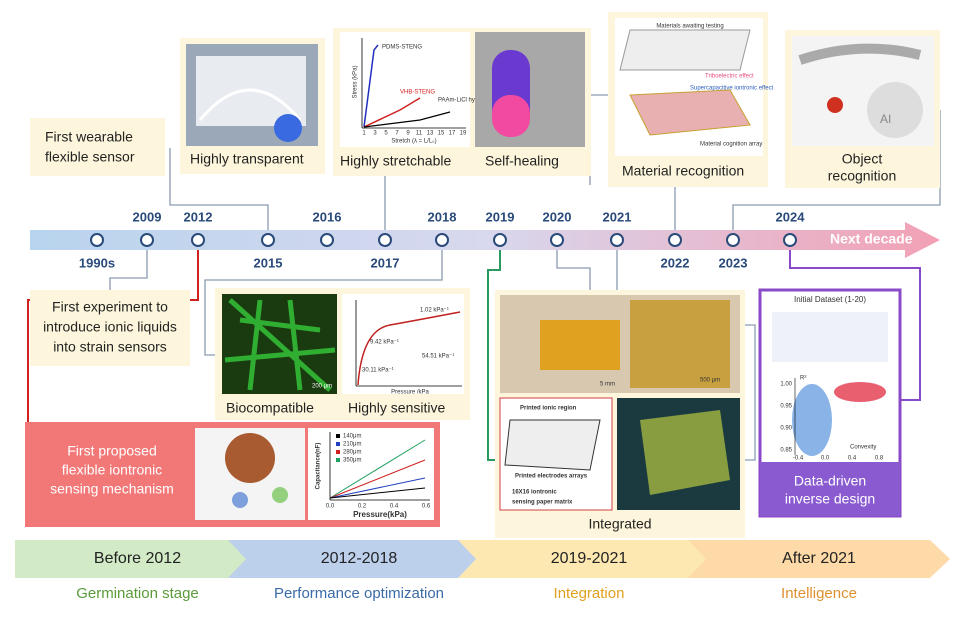  I want to click on milestone-label: Data-driven, so click(830, 481).